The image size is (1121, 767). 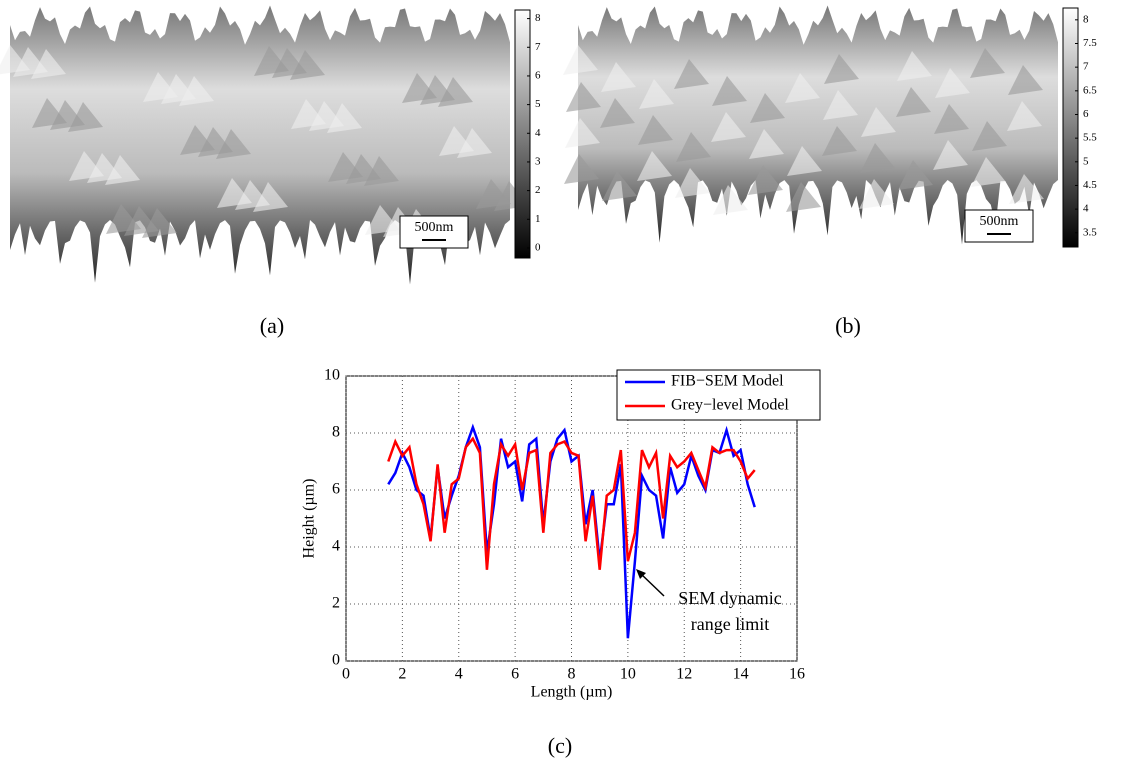 I want to click on y-tick-label: 8, so click(x=336, y=432).